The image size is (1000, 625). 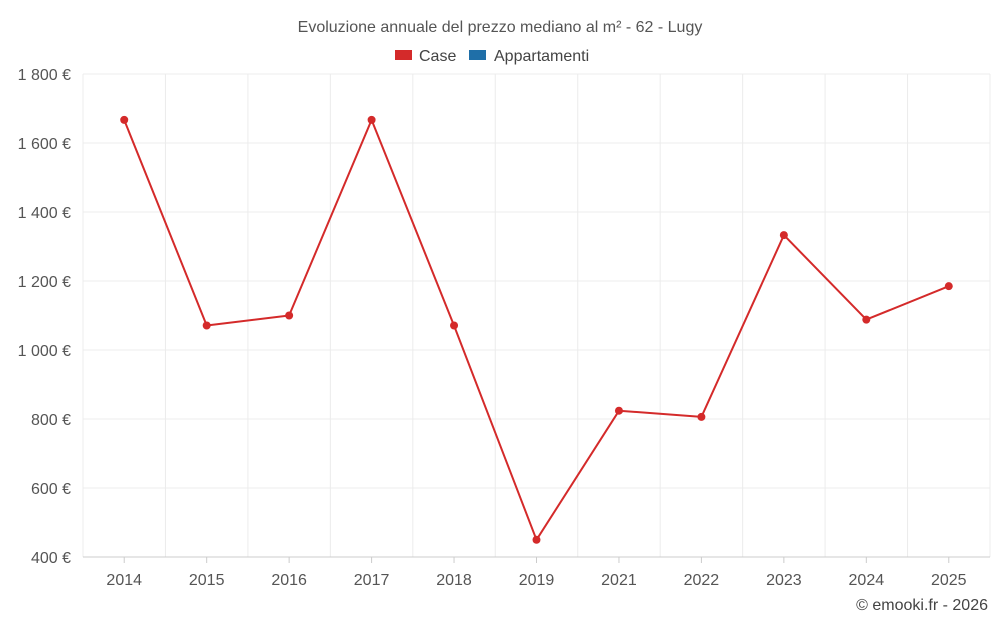 I want to click on legend-item-appartamenti: Appartamenti, so click(x=529, y=56).